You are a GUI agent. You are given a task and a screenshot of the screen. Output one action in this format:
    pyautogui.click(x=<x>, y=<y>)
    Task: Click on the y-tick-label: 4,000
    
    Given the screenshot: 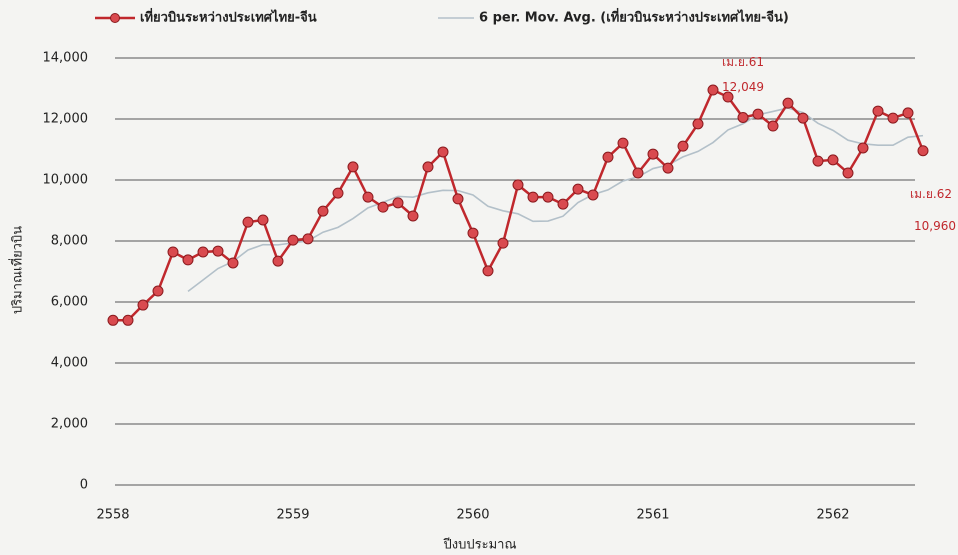 What is the action you would take?
    pyautogui.click(x=69, y=363)
    